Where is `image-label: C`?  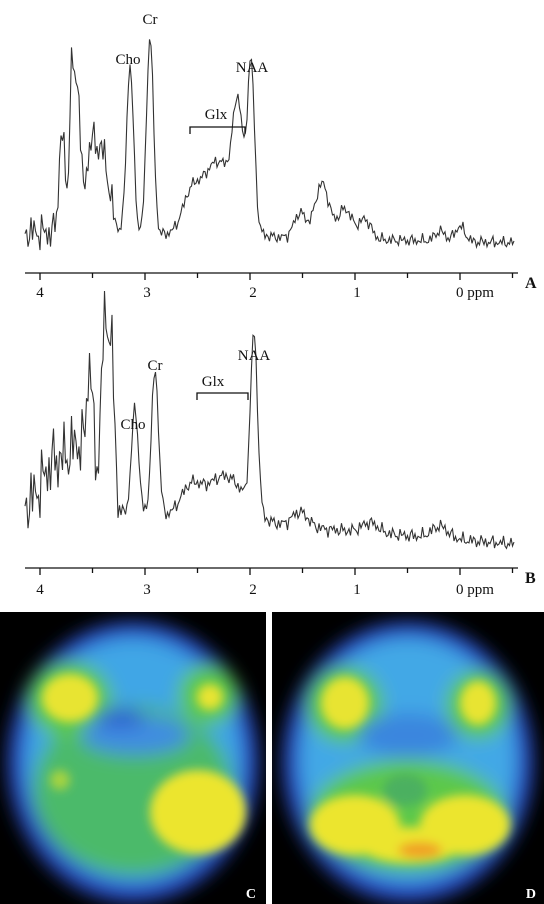
image-label: C is located at coordinates (251, 894).